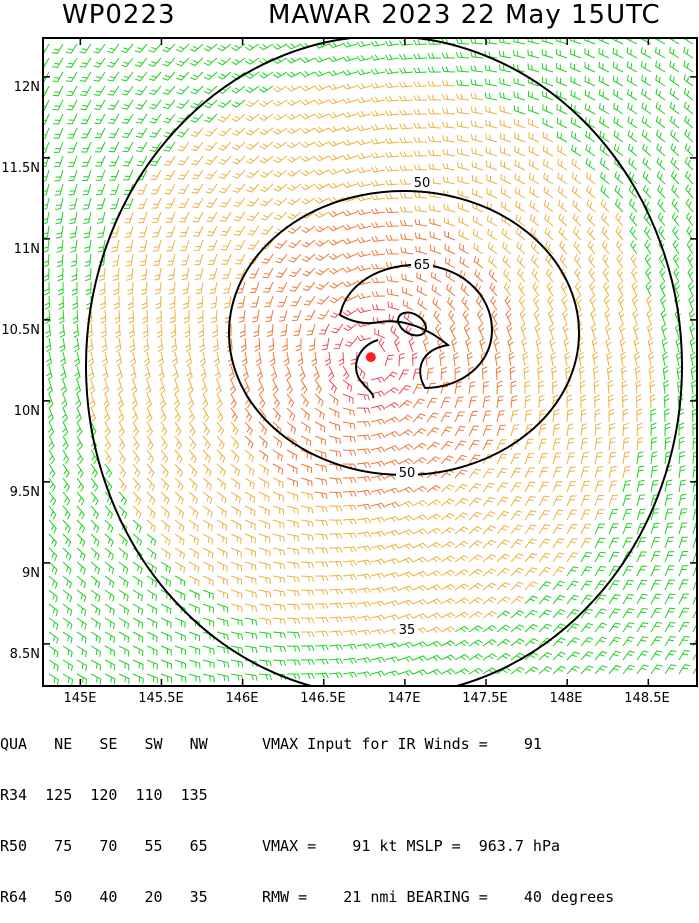 The image size is (699, 923). I want to click on storm-center-marker, so click(370, 357).